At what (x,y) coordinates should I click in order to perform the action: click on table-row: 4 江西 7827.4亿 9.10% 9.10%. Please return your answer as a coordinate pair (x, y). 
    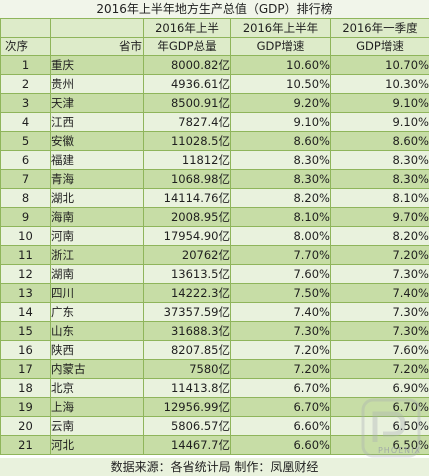
    Looking at the image, I should click on (214, 122).